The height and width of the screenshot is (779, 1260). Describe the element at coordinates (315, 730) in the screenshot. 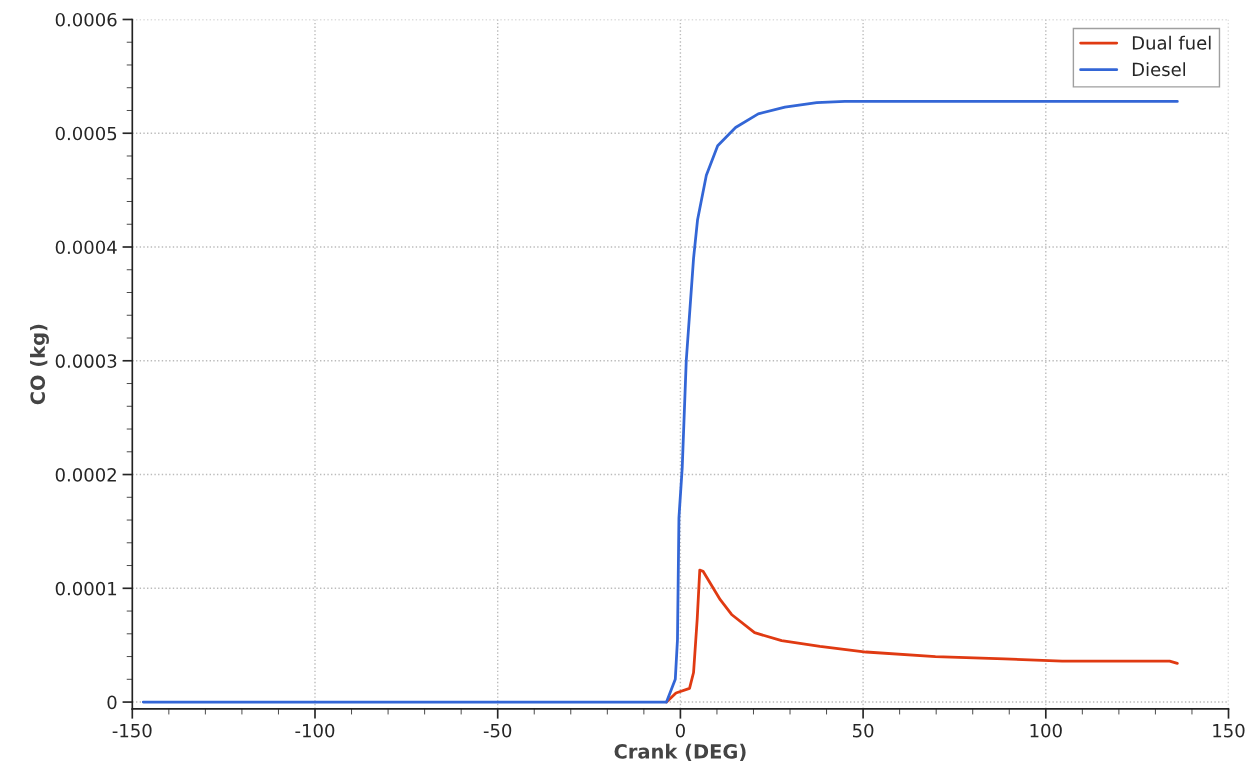

I see `x-tick-label: -100` at that location.